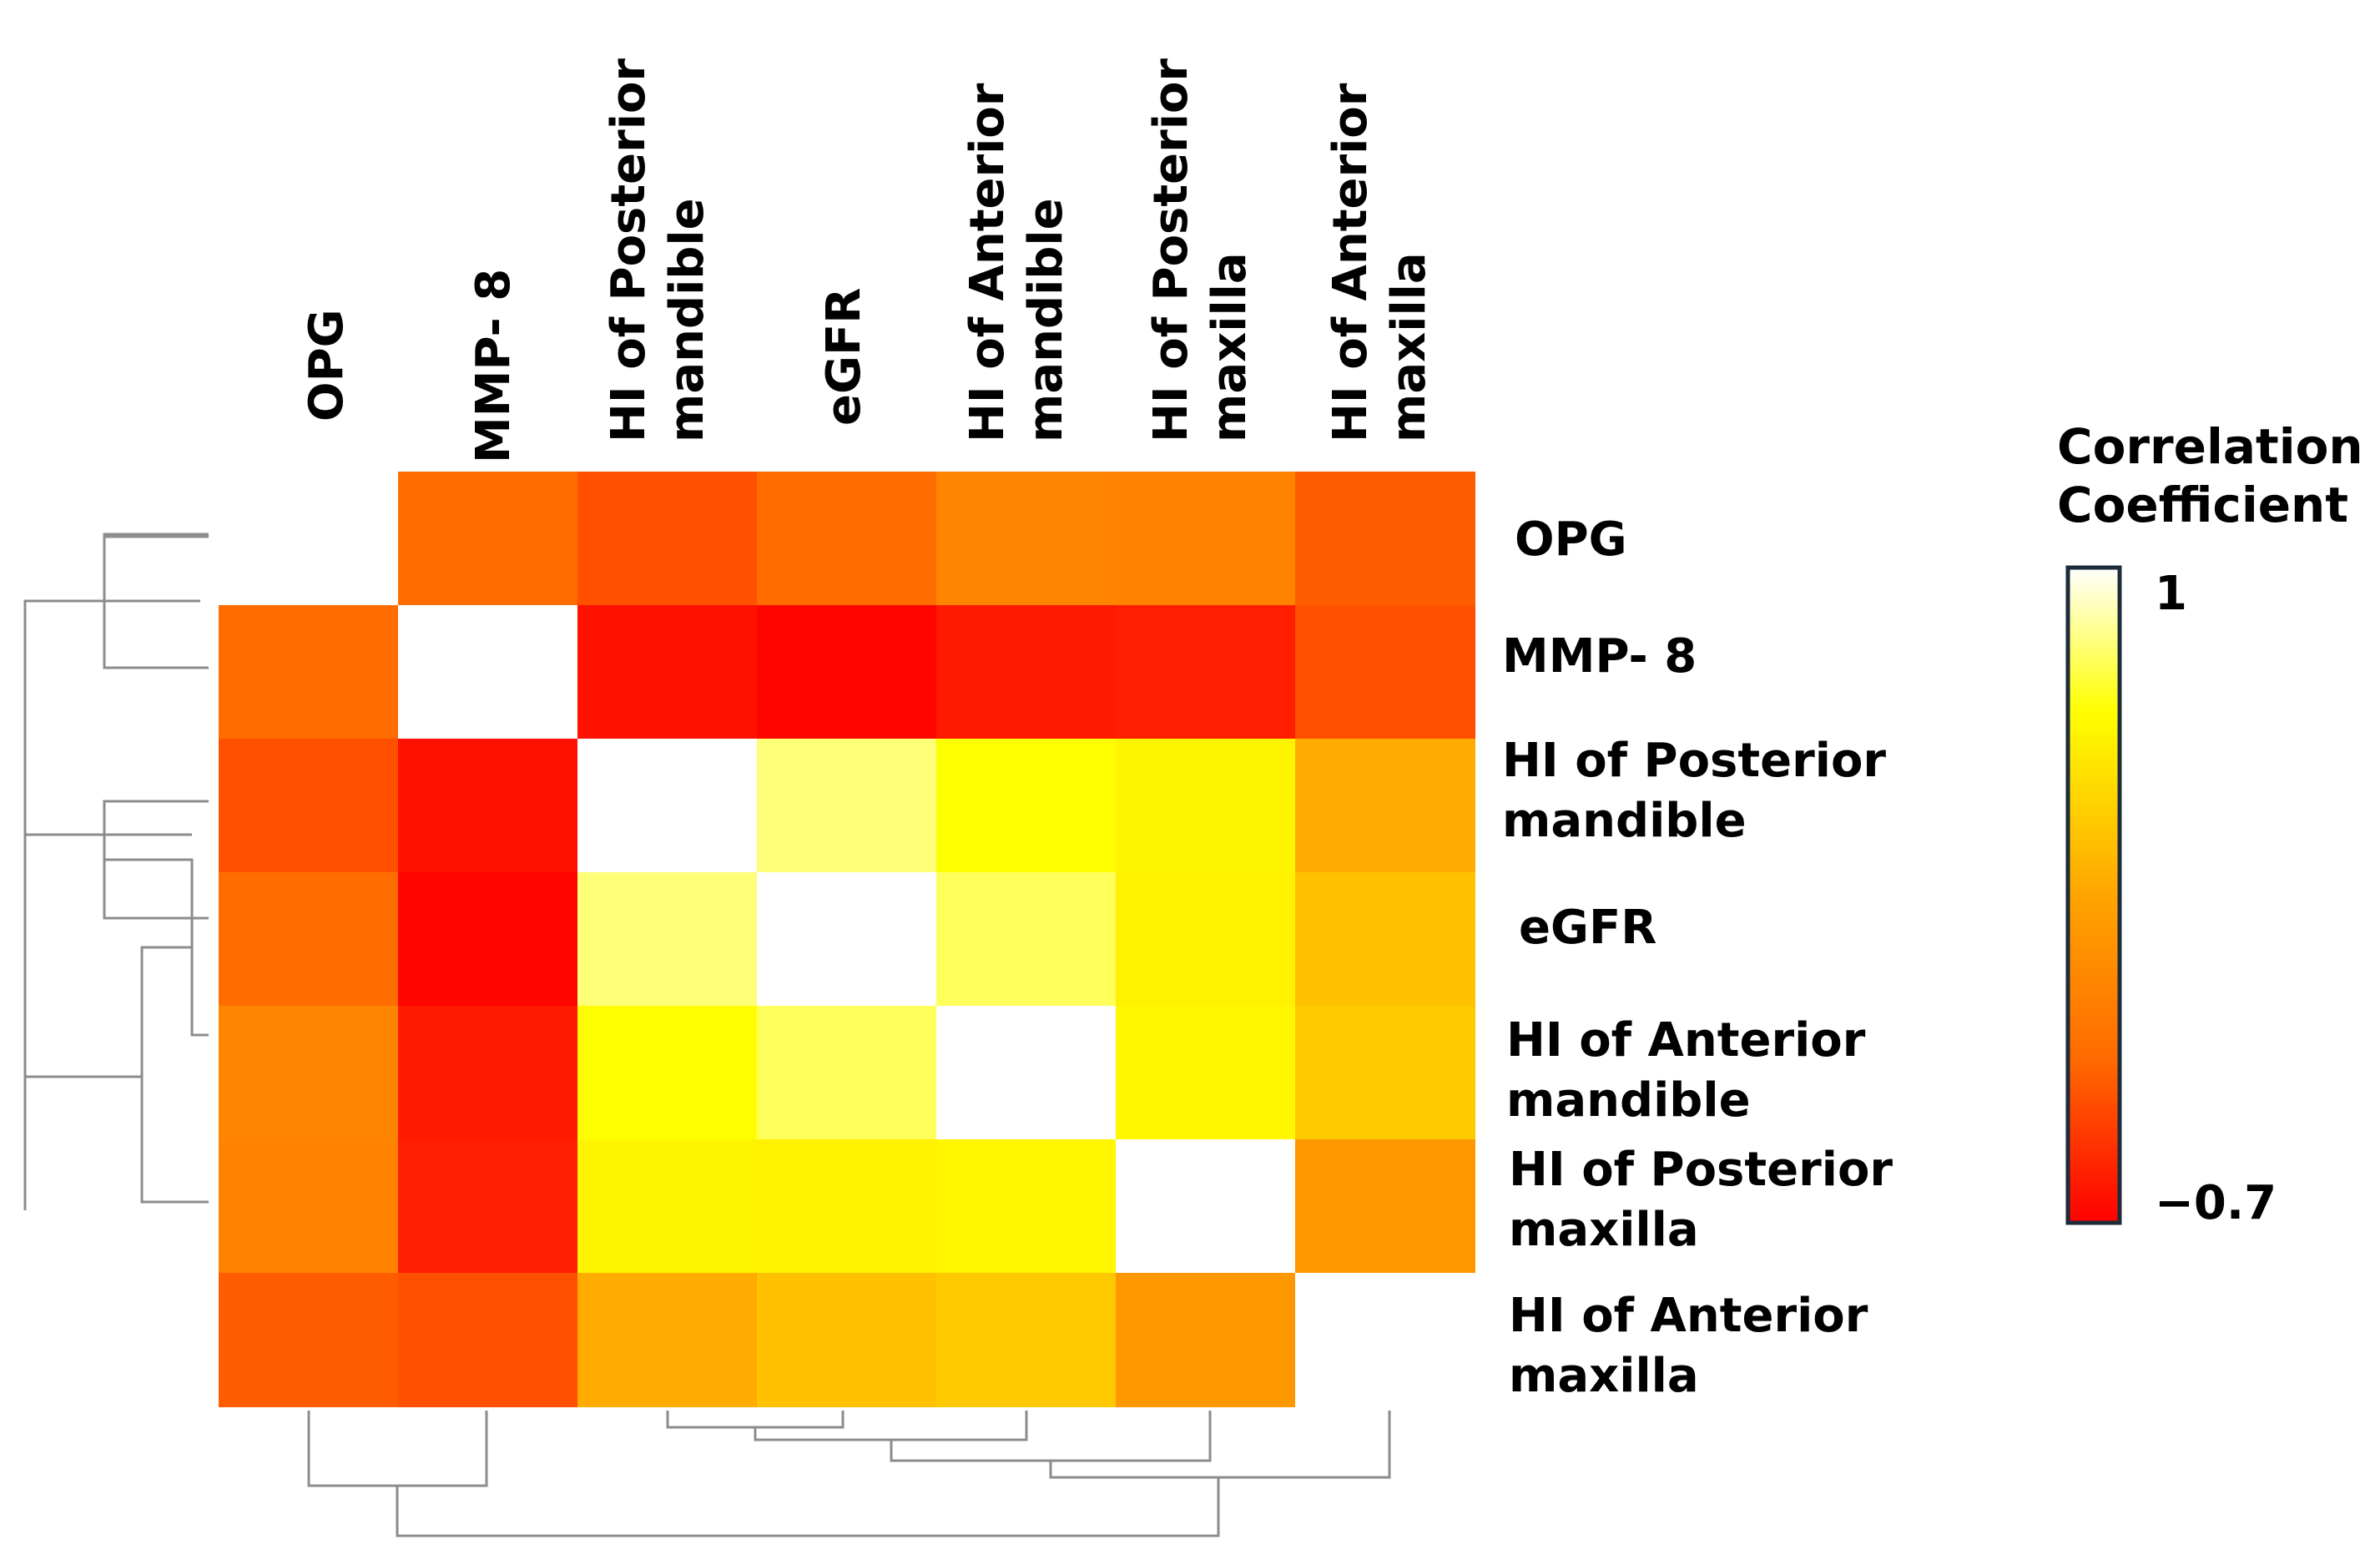 Image resolution: width=2380 pixels, height=1565 pixels. Describe the element at coordinates (2093, 895) in the screenshot. I see `colorbar-gradient` at that location.